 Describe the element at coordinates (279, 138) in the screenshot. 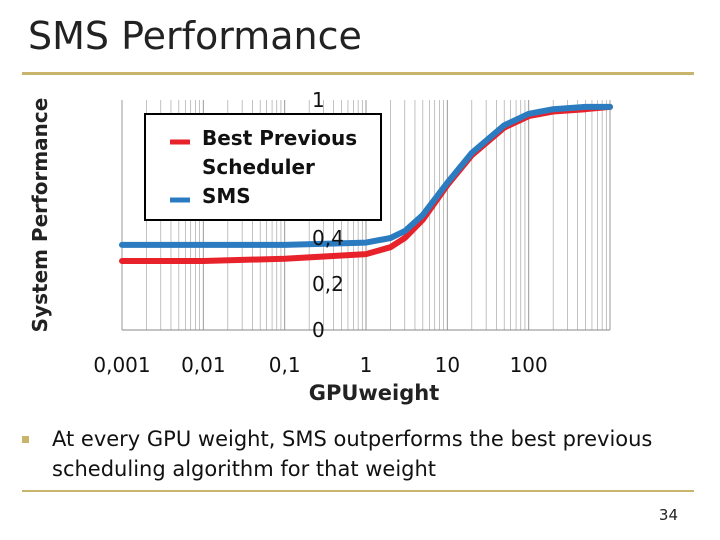

I see `legend-label-best-previous: Best Previous` at that location.